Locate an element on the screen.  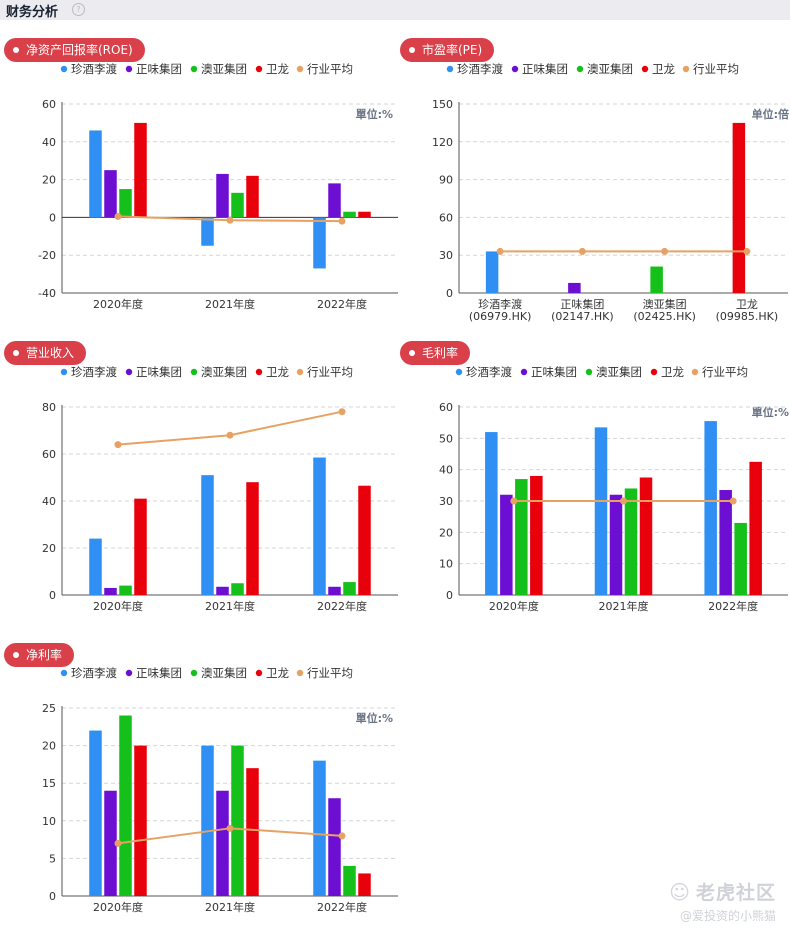
chart-title-pill-gross-margin: 毛利率 is located at coordinates (435, 353).